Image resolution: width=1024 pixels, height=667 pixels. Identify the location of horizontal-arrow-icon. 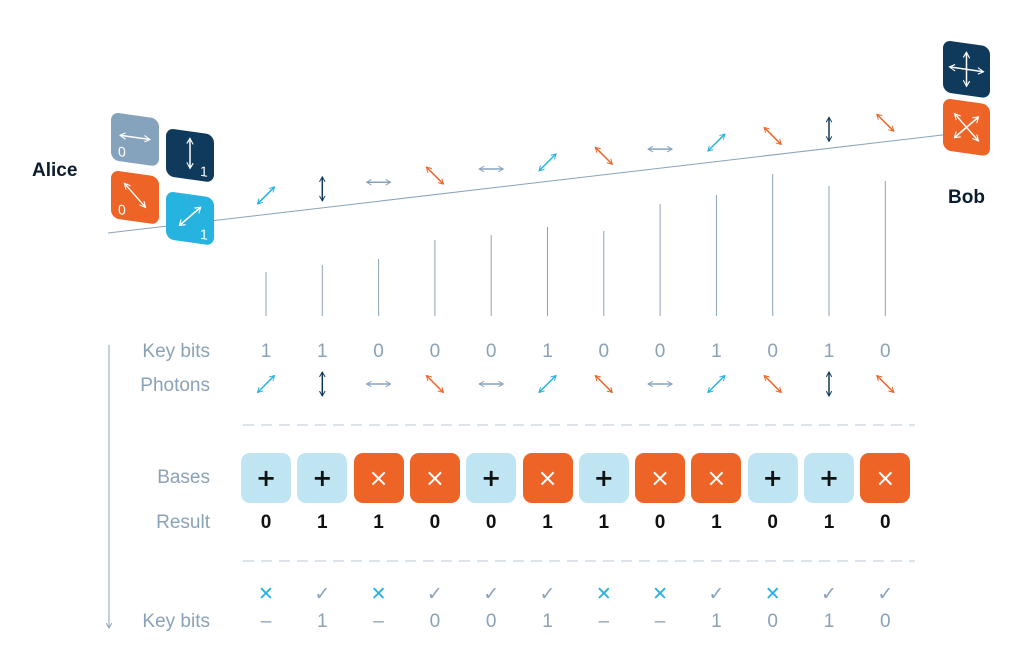
(135, 137).